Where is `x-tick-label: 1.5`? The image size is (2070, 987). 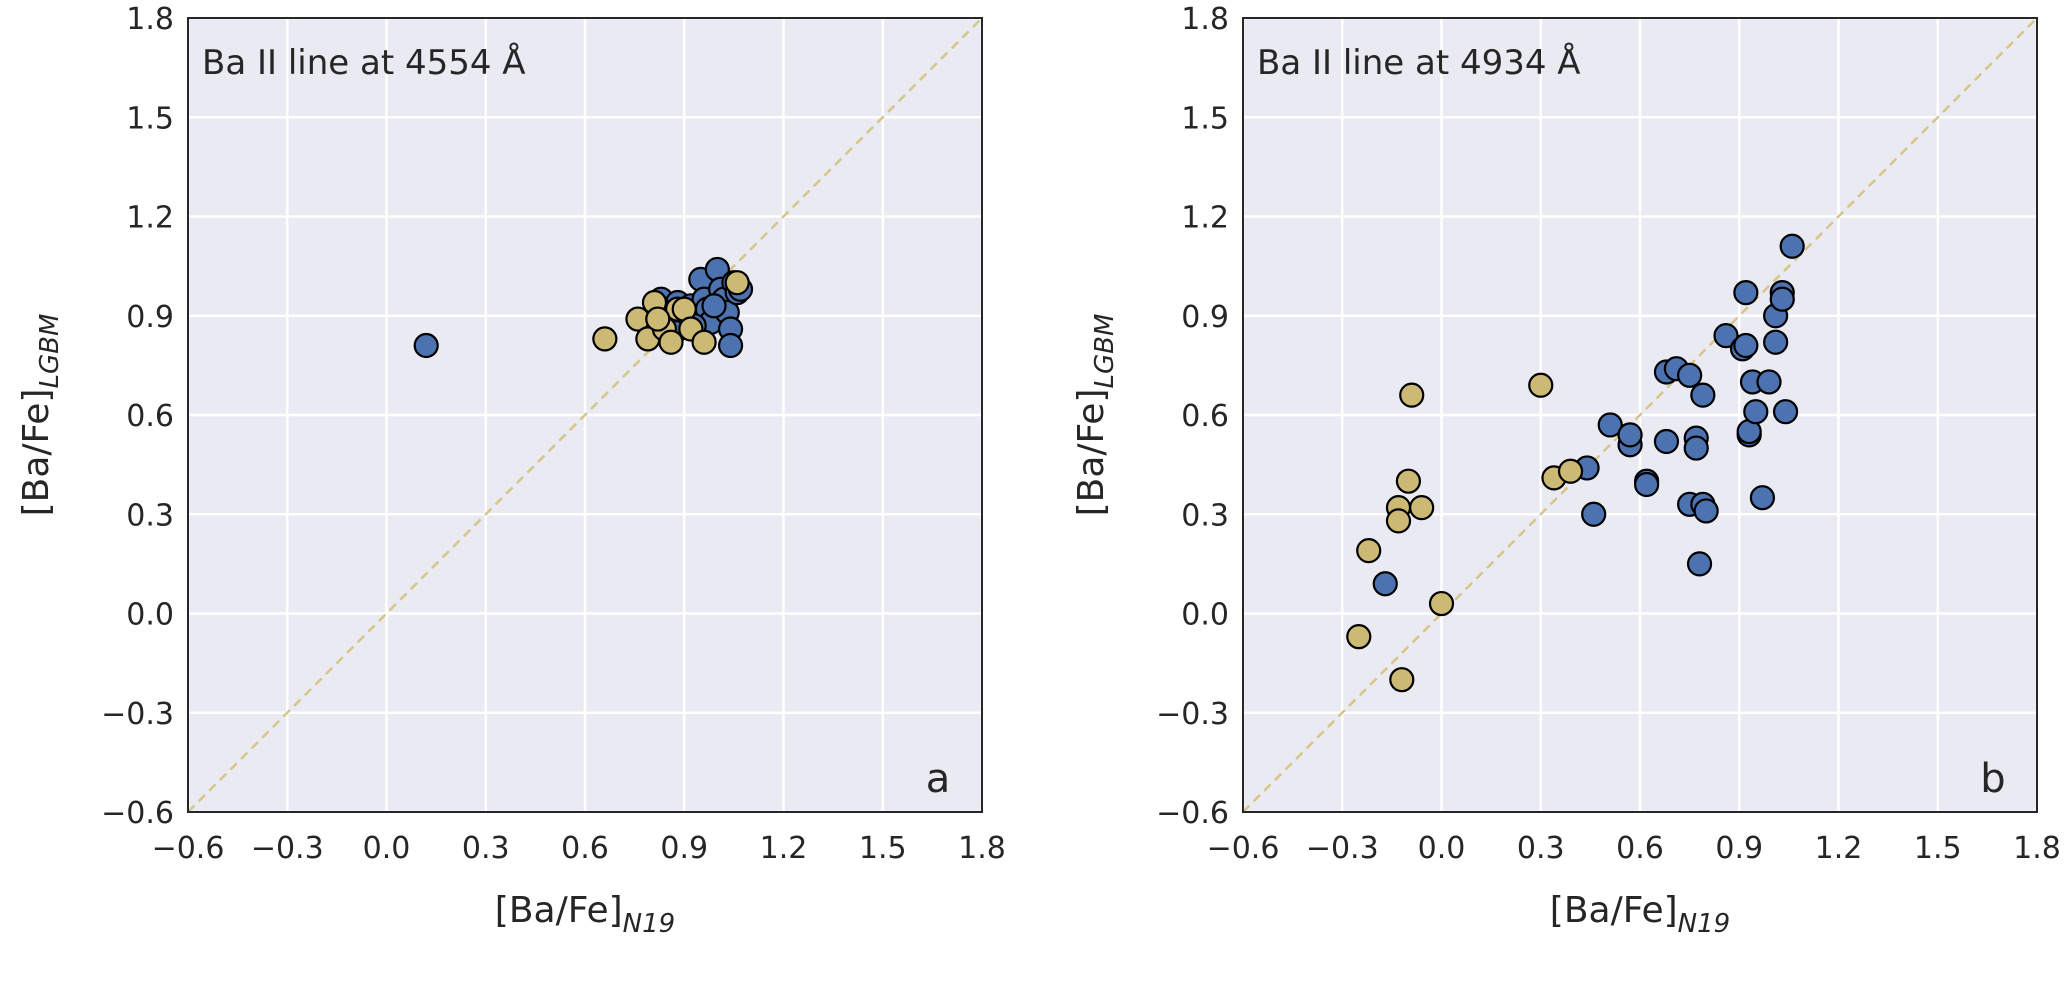 x-tick-label: 1.5 is located at coordinates (1938, 848).